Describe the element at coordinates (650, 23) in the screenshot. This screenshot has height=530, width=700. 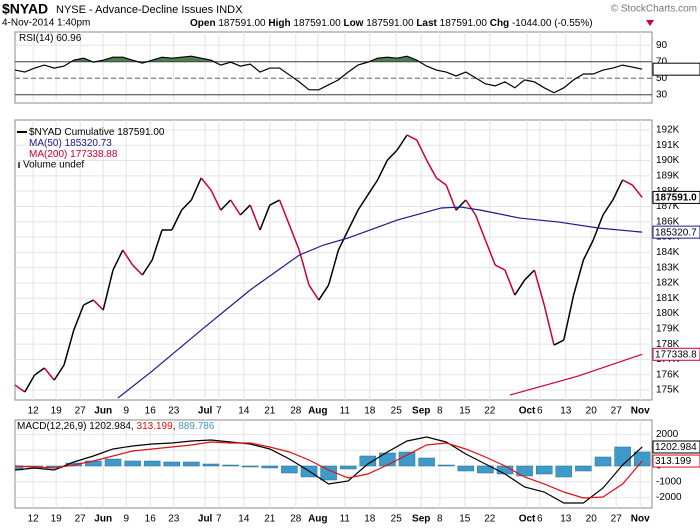
I see `change-arrow` at that location.